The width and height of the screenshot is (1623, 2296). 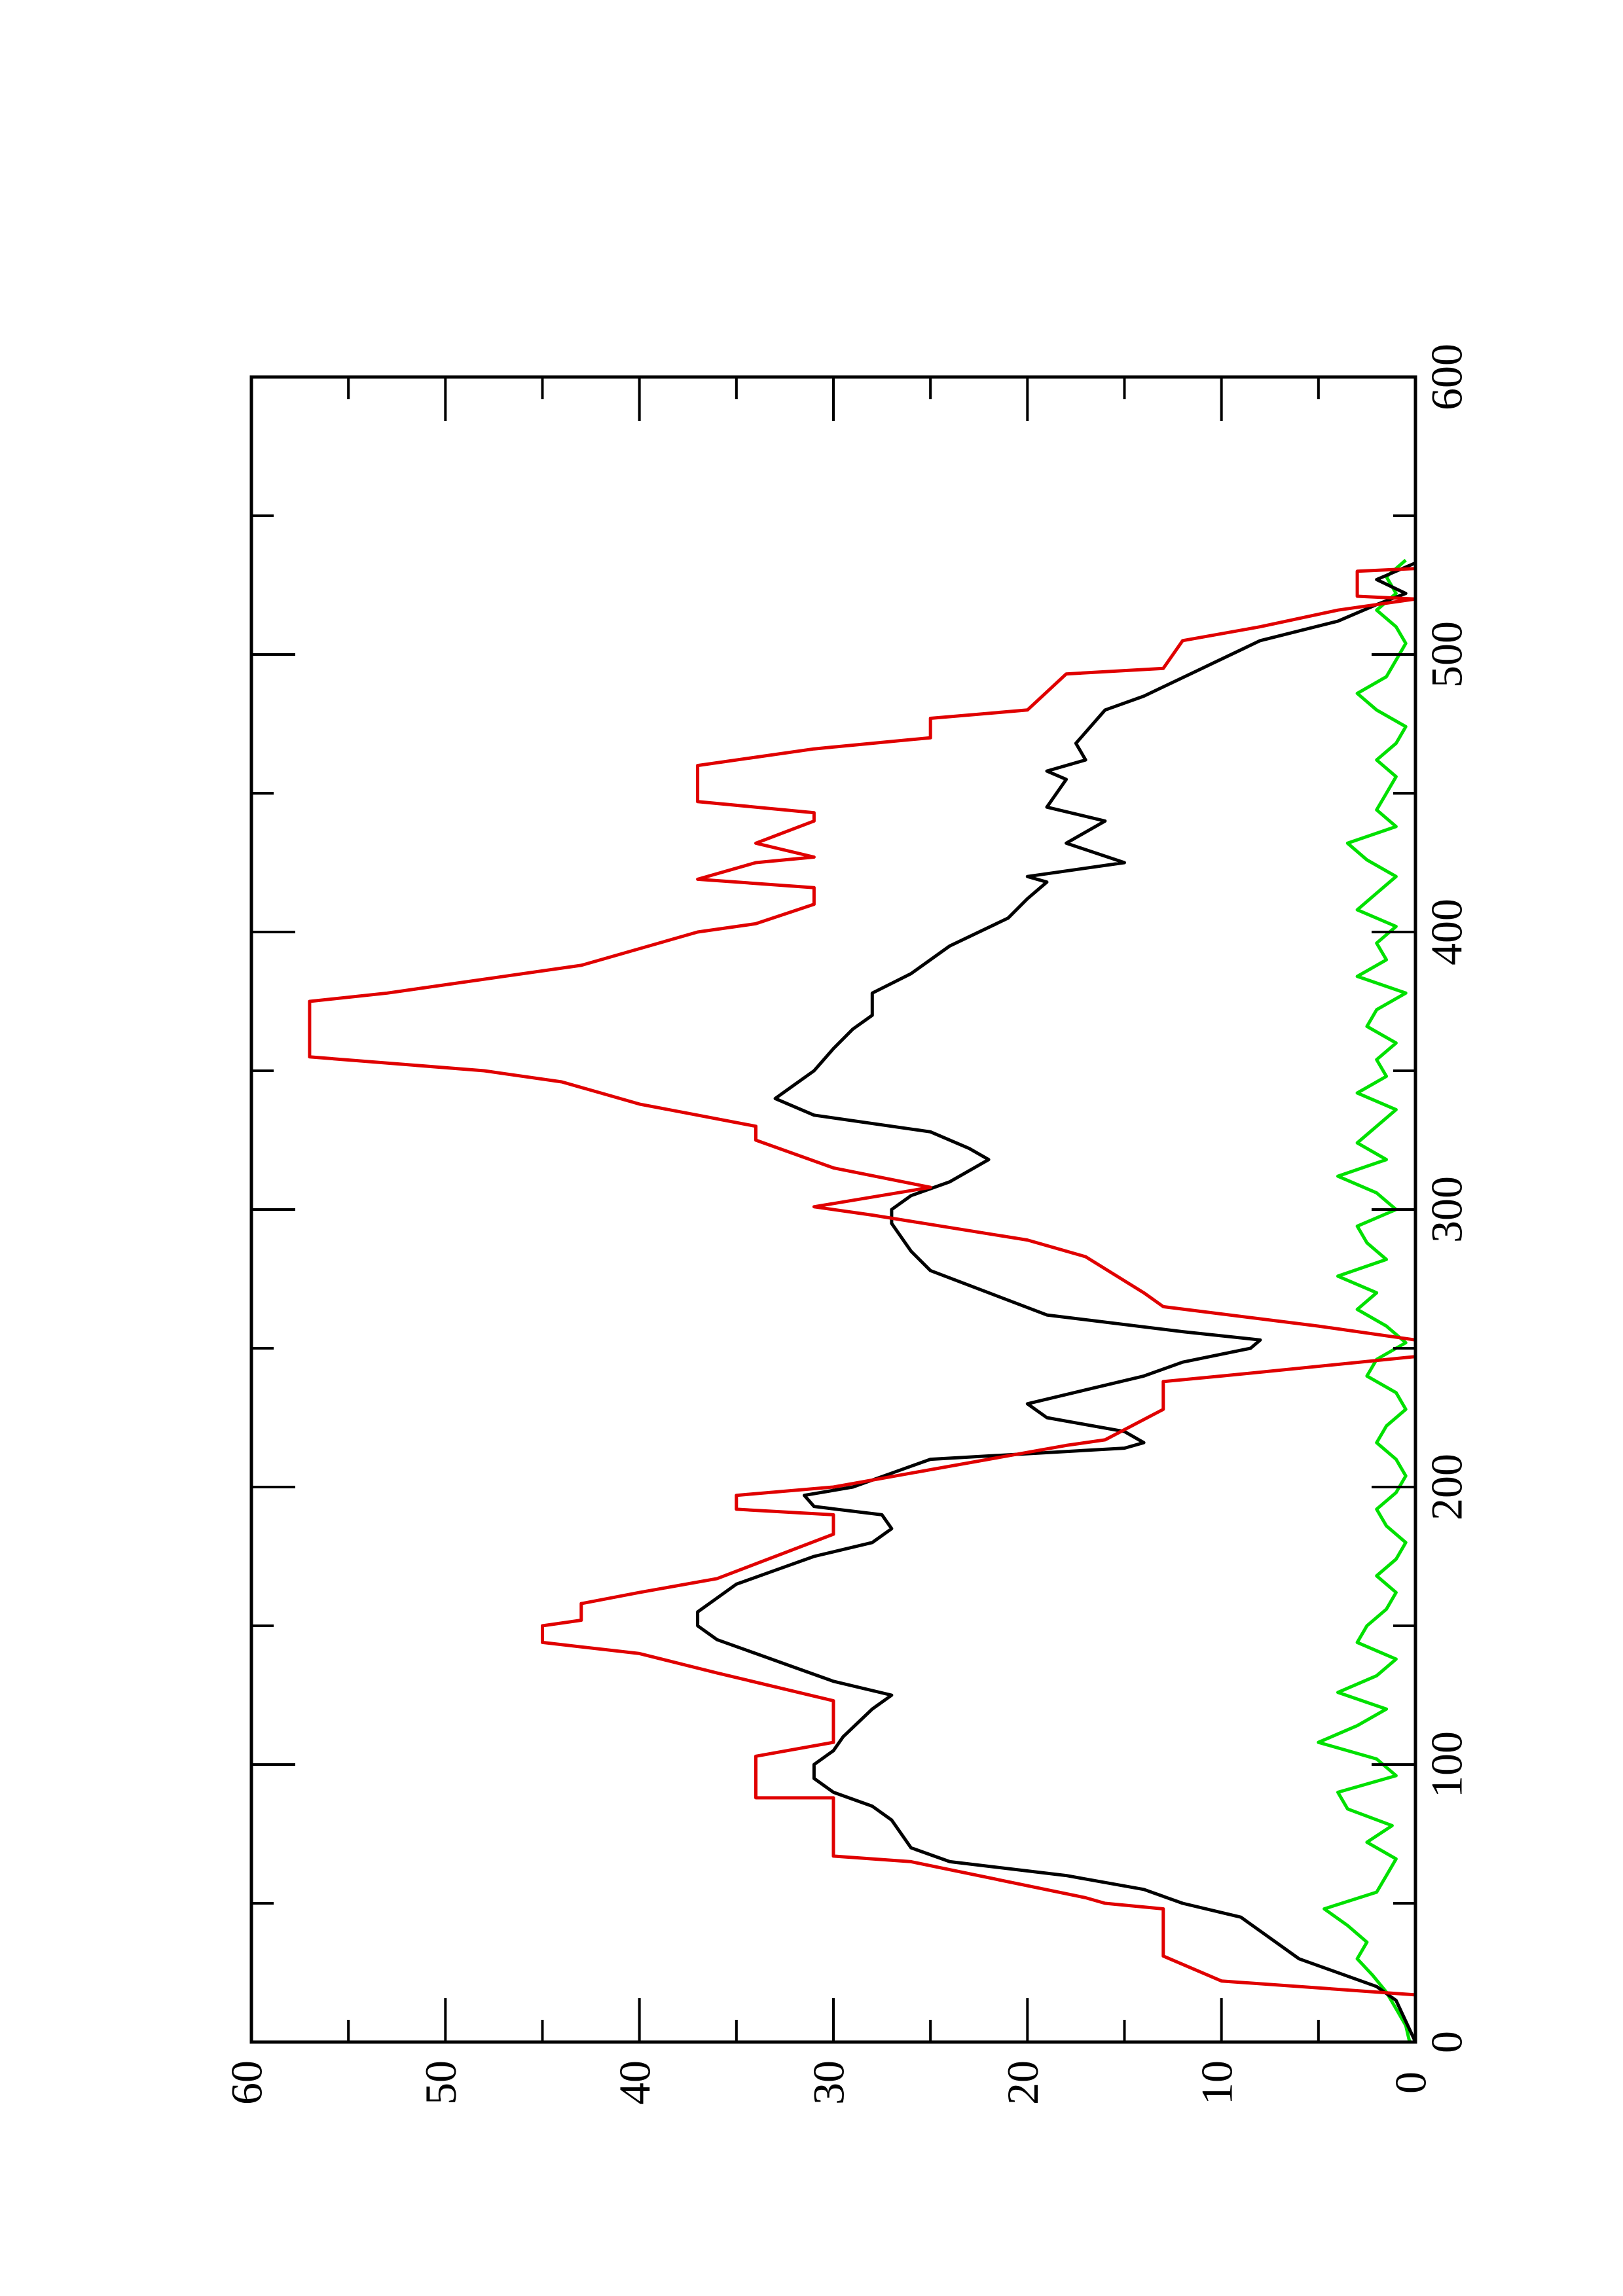 I want to click on x-tick-label: 400, so click(x=1447, y=932).